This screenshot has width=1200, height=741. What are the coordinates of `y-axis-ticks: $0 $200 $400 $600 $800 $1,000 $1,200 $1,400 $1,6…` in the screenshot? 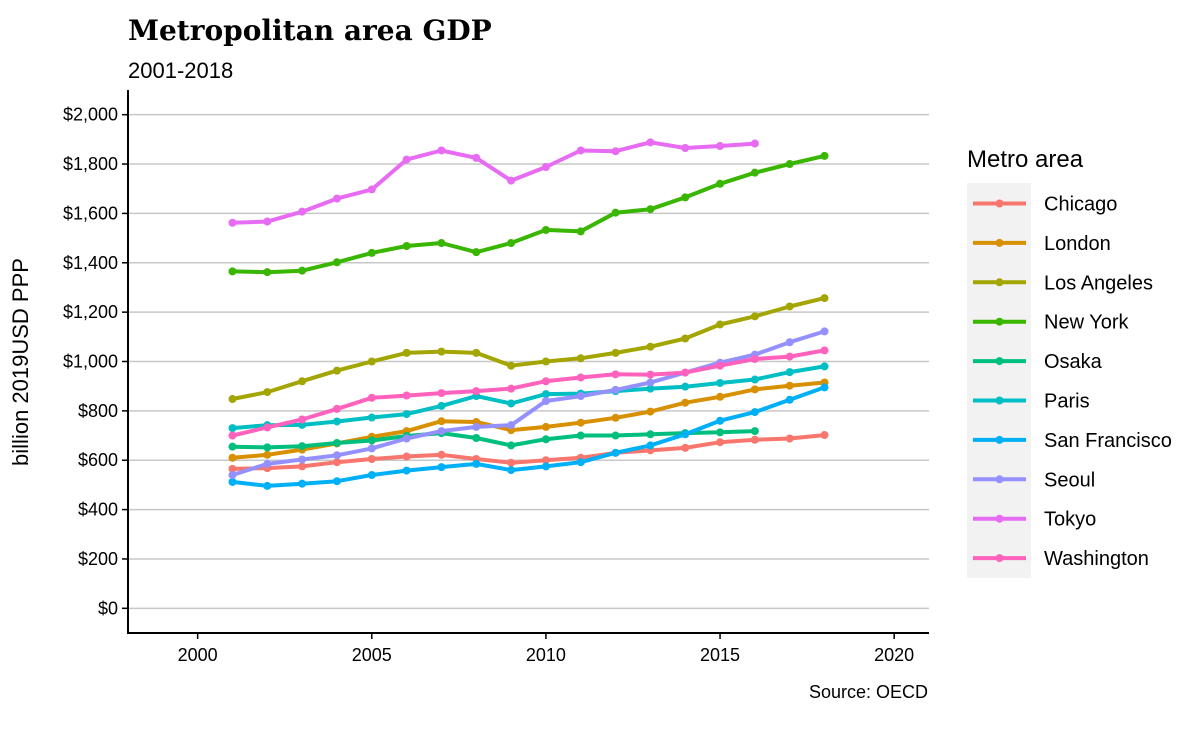 It's located at (95, 361).